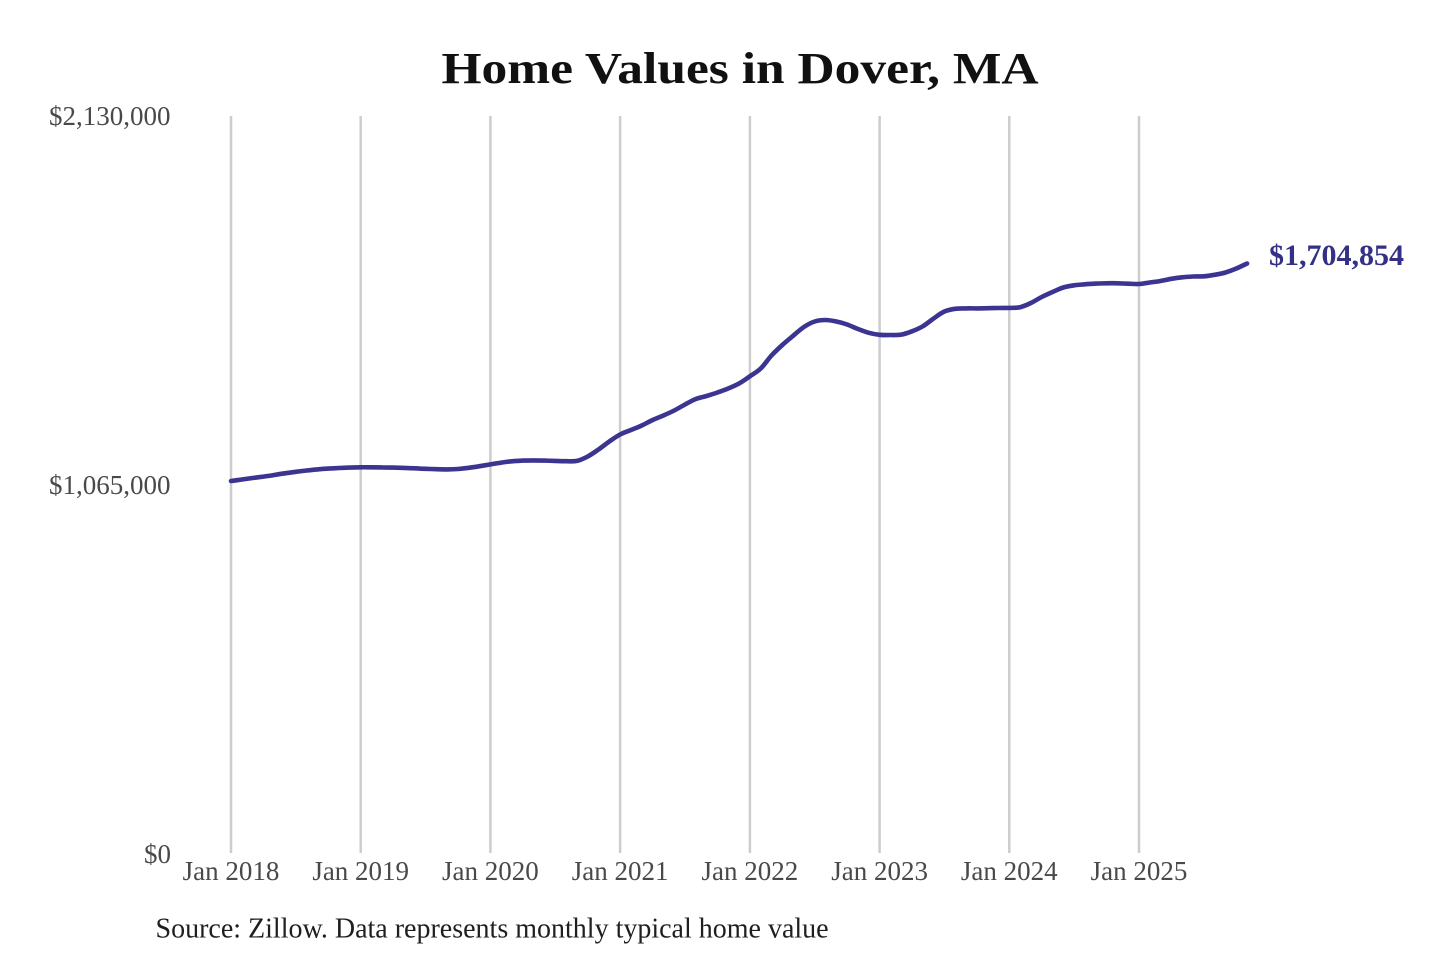  Describe the element at coordinates (360, 871) in the screenshot. I see `svg-text: Jan 2019` at that location.